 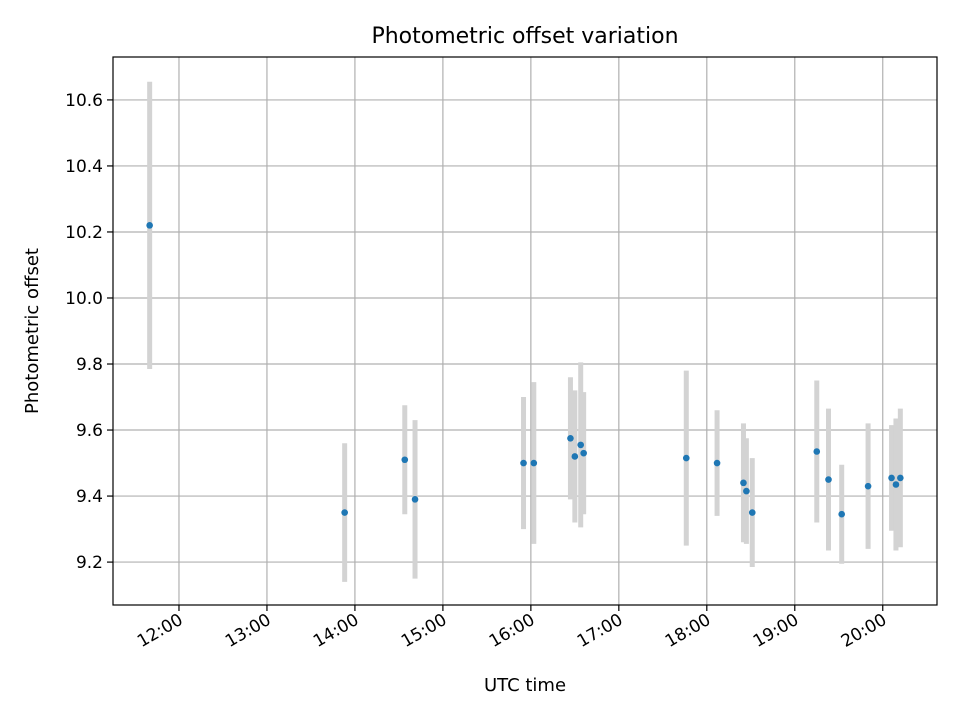 I want to click on y-tick-label: 10.6, so click(x=84, y=101).